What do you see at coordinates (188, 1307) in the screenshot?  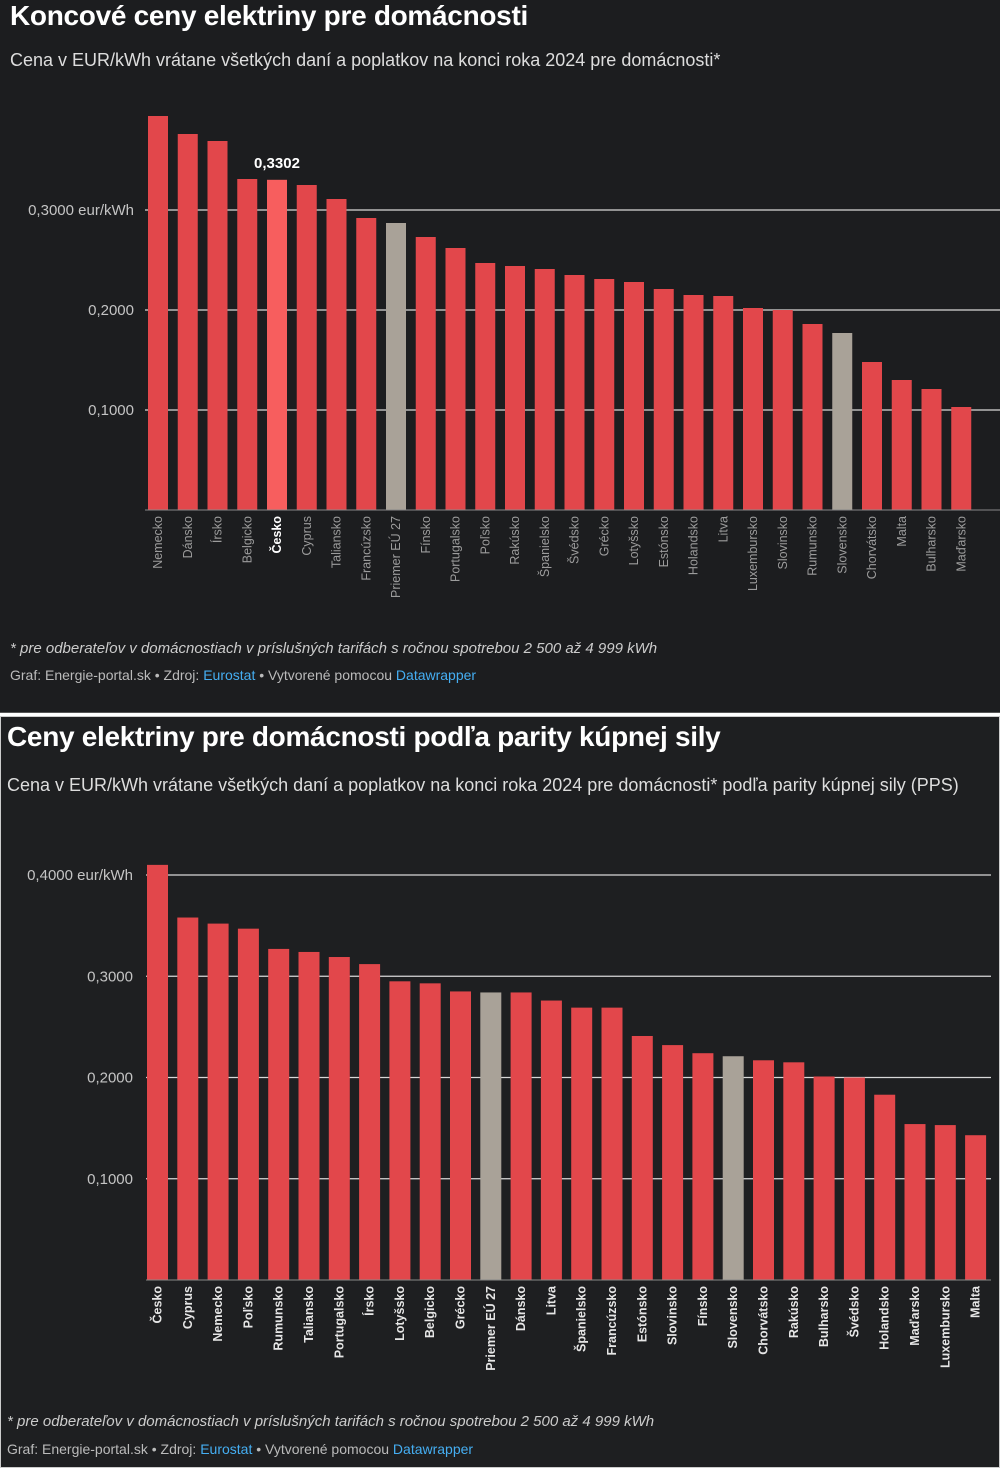 I see `x-tick-label: Cyprus` at bounding box center [188, 1307].